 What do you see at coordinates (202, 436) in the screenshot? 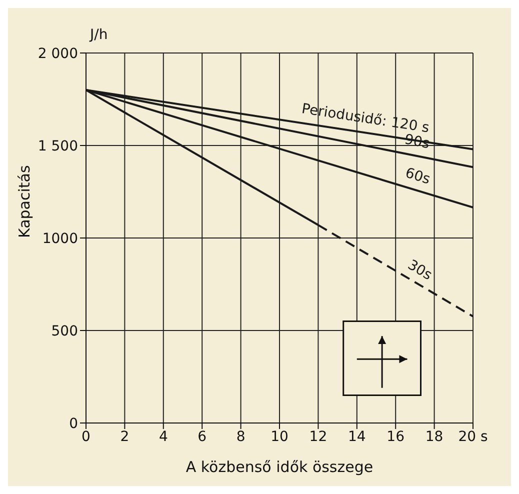
I see `x-tick-label: 6` at bounding box center [202, 436].